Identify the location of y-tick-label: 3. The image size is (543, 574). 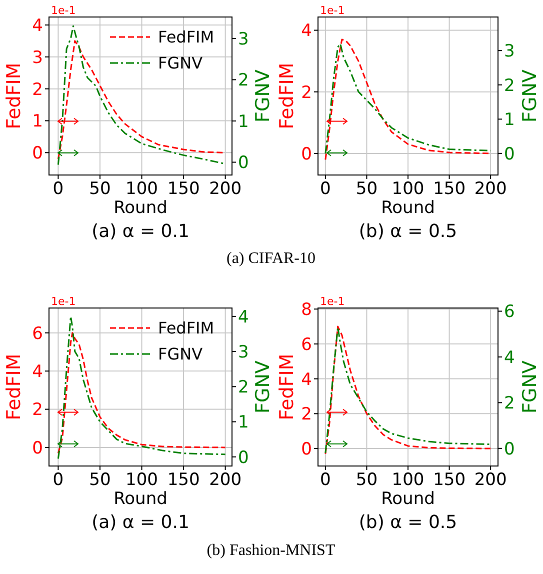
(37, 58).